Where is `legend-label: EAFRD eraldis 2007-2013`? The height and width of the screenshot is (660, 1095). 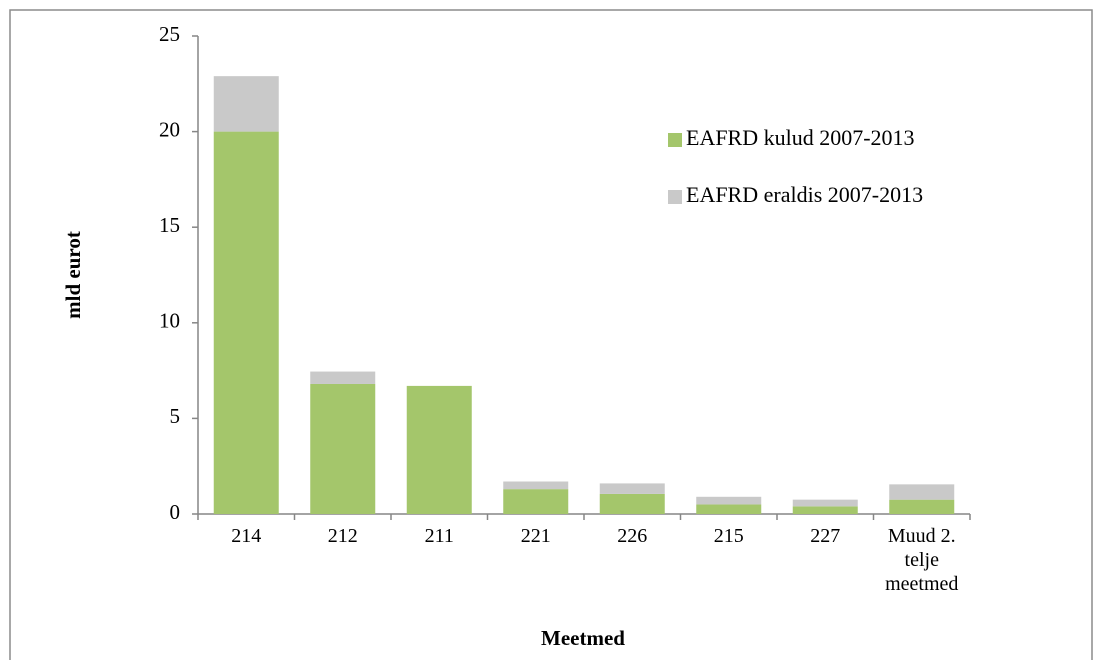 legend-label: EAFRD eraldis 2007-2013 is located at coordinates (804, 194).